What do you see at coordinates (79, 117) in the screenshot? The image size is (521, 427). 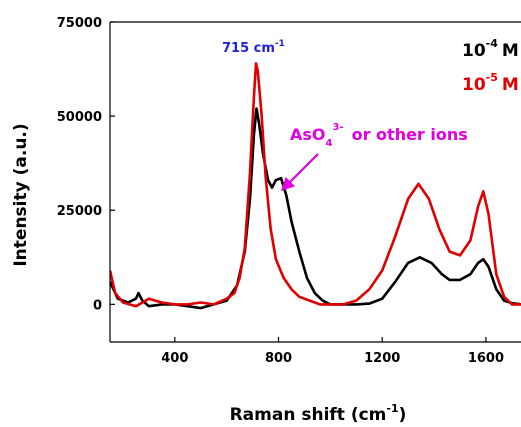 I see `y-tick-label: 50000` at bounding box center [79, 117].